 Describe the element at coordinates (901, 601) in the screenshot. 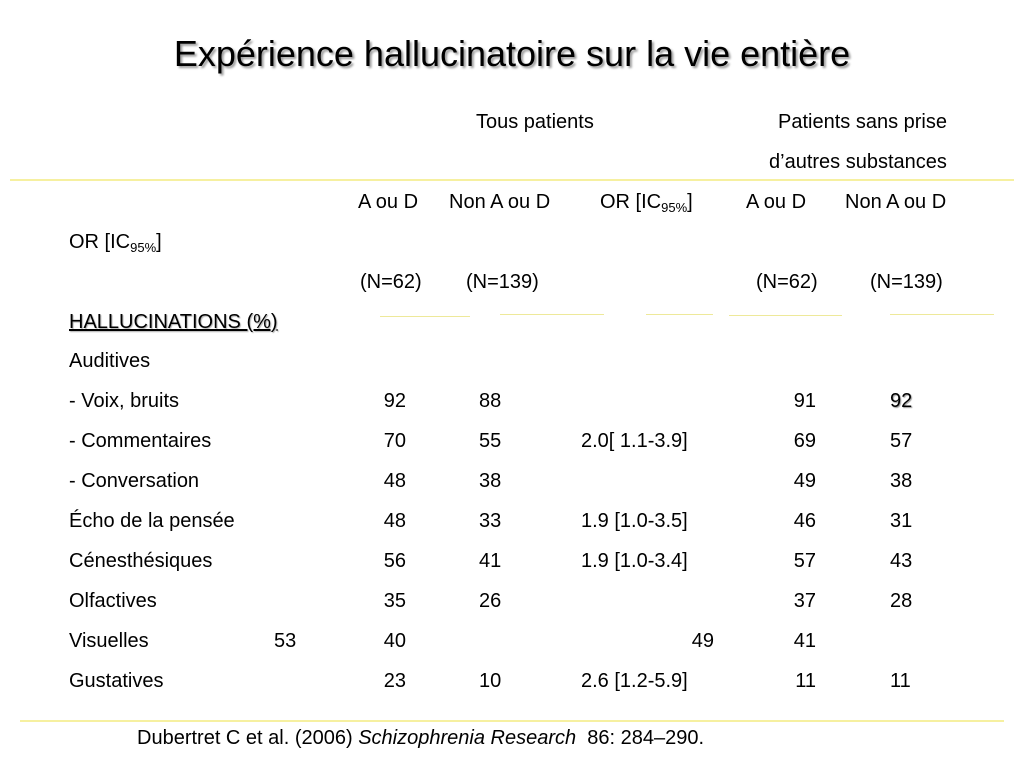

I see `cell-non-a-ou-d-2: 28` at that location.